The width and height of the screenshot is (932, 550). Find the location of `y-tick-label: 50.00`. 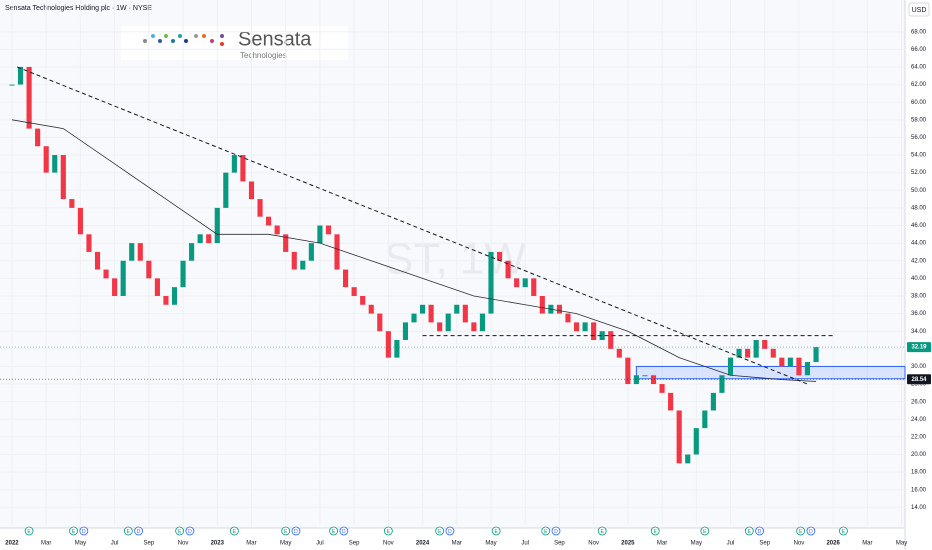

y-tick-label: 50.00 is located at coordinates (919, 191).